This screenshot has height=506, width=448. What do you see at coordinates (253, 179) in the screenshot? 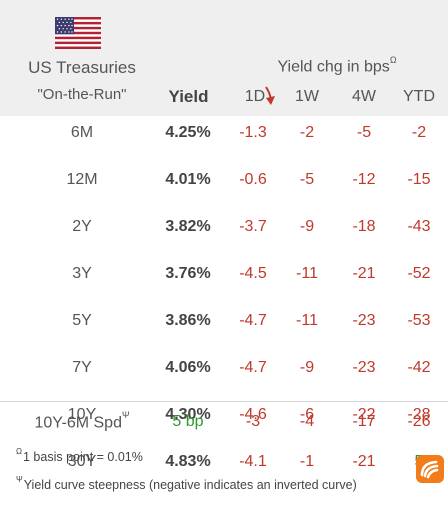
I see `change-1d-cell: -0.6` at bounding box center [253, 179].